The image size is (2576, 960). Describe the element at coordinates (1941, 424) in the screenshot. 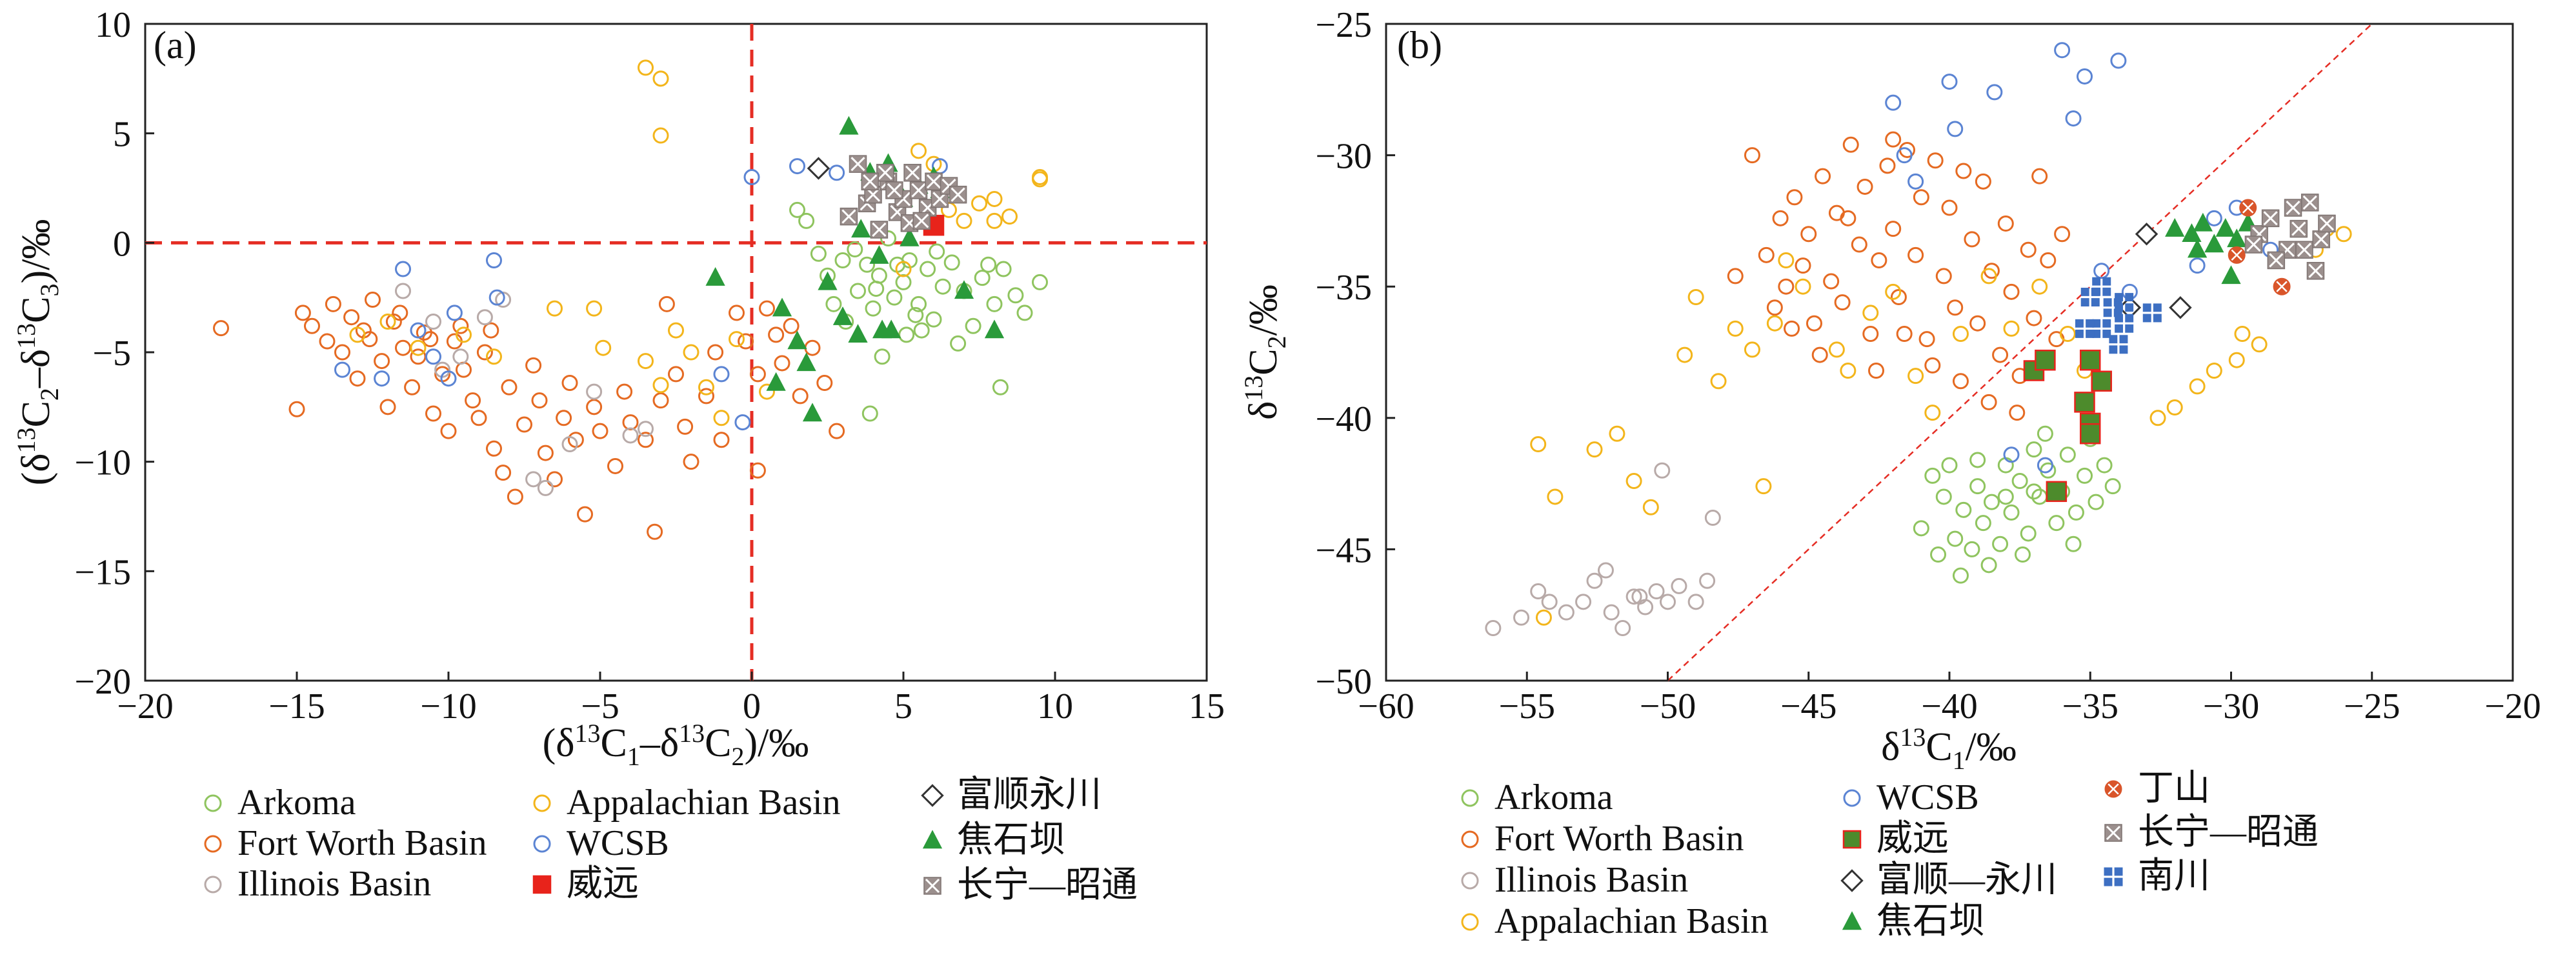

I see `series-appalachian` at that location.